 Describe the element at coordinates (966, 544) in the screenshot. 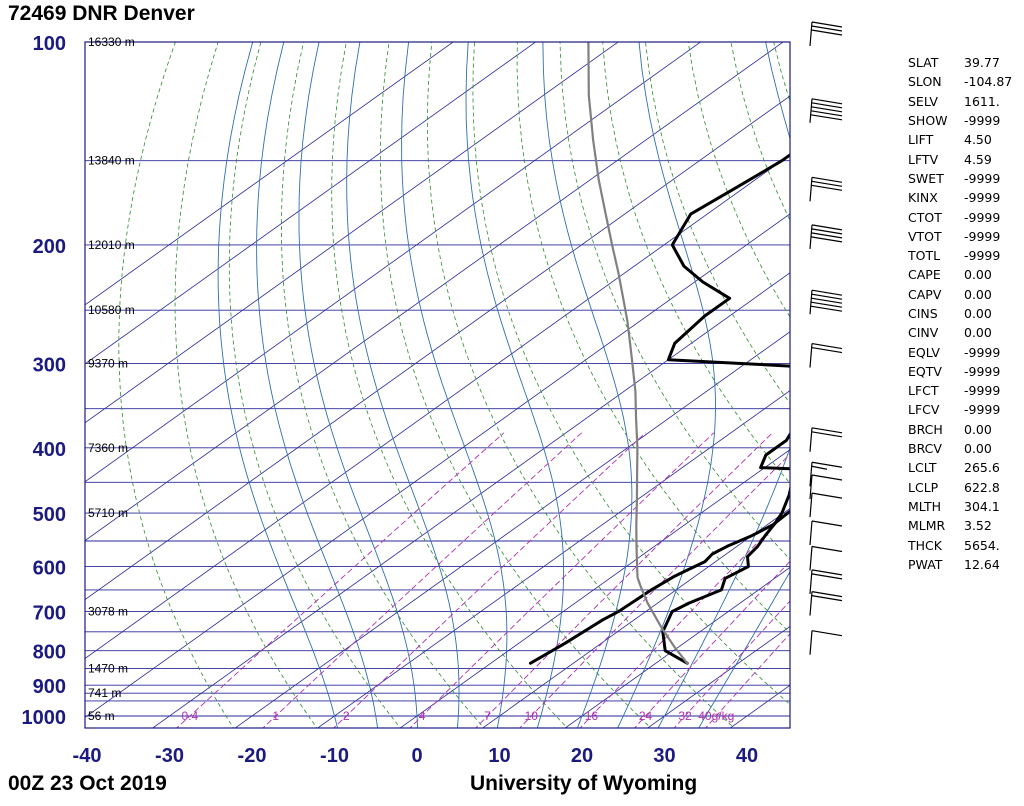

I see `index-row-thck: THCK 5654.` at that location.